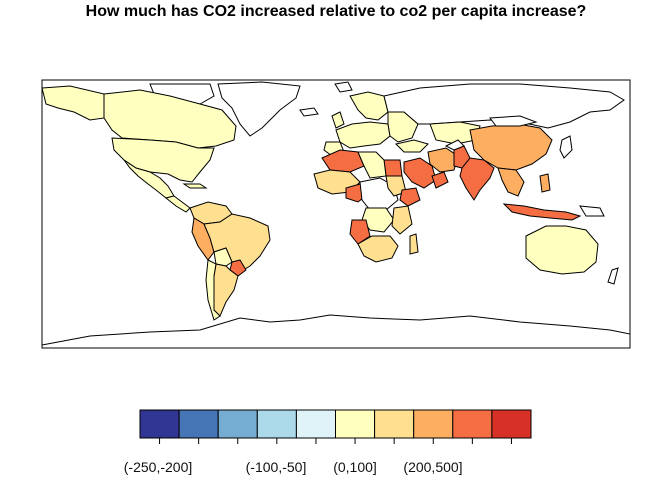  I want to click on japan, so click(566, 147).